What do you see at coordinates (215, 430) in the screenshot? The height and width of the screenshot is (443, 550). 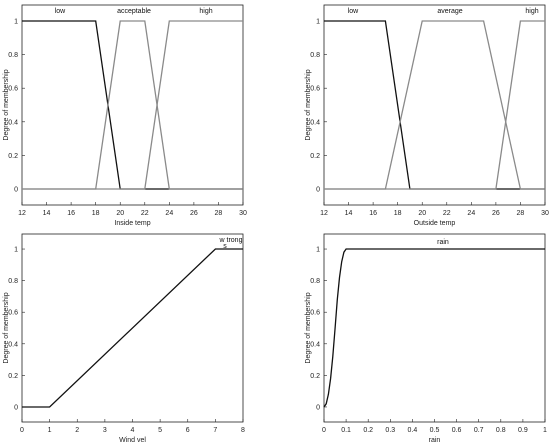 I see `x-tick-label: 7` at bounding box center [215, 430].